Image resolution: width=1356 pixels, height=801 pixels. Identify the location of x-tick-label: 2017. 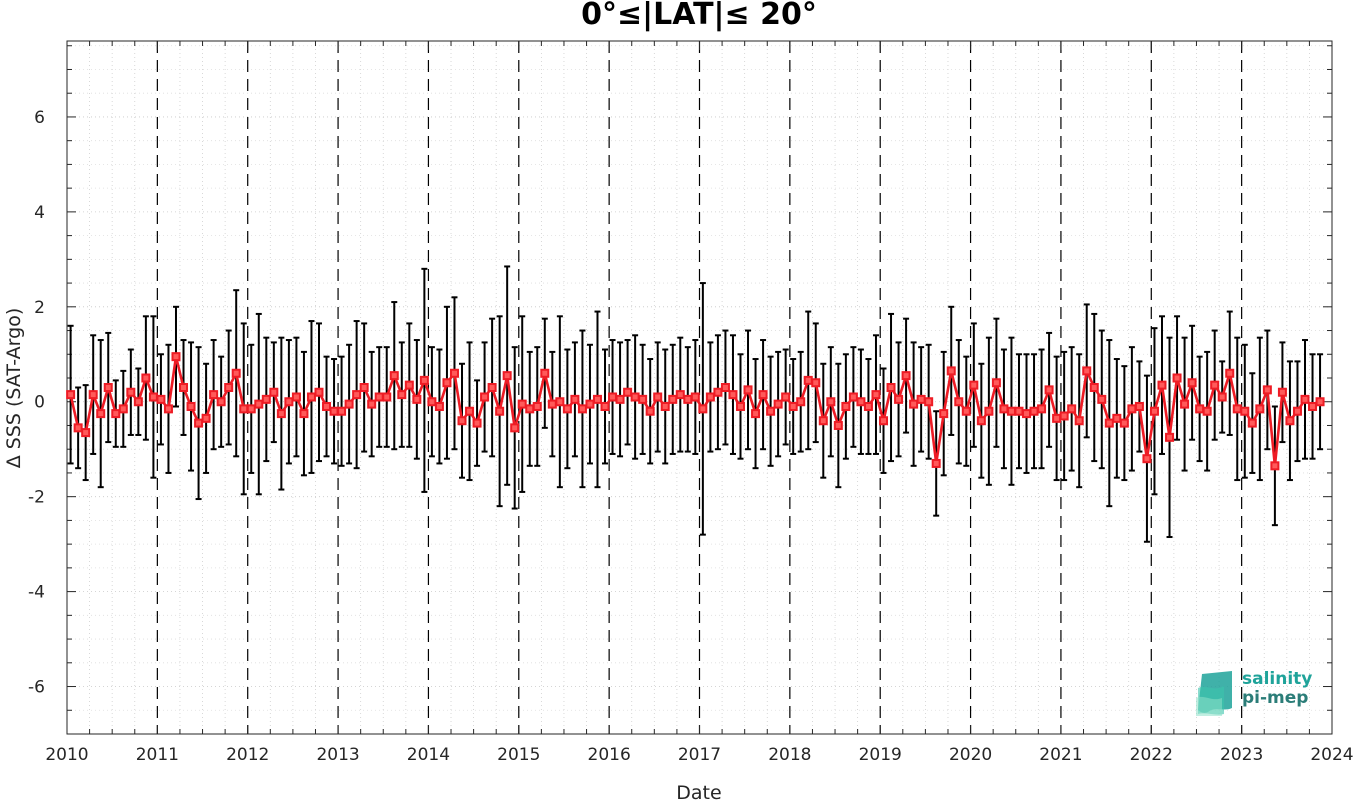
(699, 755).